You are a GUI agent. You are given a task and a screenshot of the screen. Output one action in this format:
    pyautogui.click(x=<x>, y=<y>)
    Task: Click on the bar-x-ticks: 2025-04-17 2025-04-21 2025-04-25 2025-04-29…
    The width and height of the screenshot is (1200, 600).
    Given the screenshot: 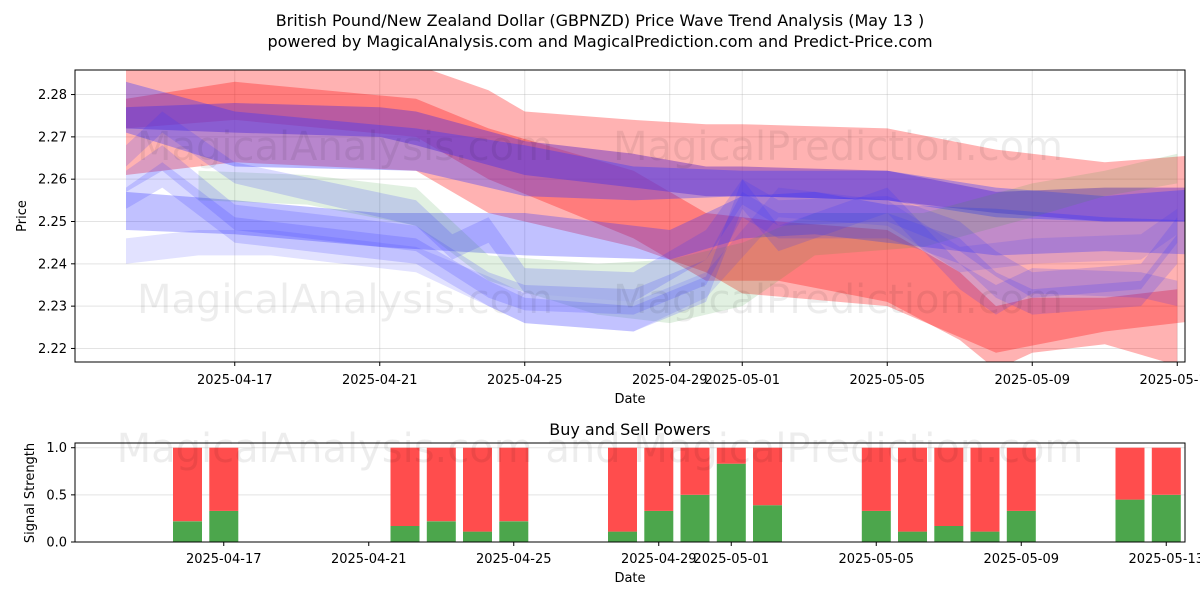 What is the action you would take?
    pyautogui.click(x=693, y=554)
    